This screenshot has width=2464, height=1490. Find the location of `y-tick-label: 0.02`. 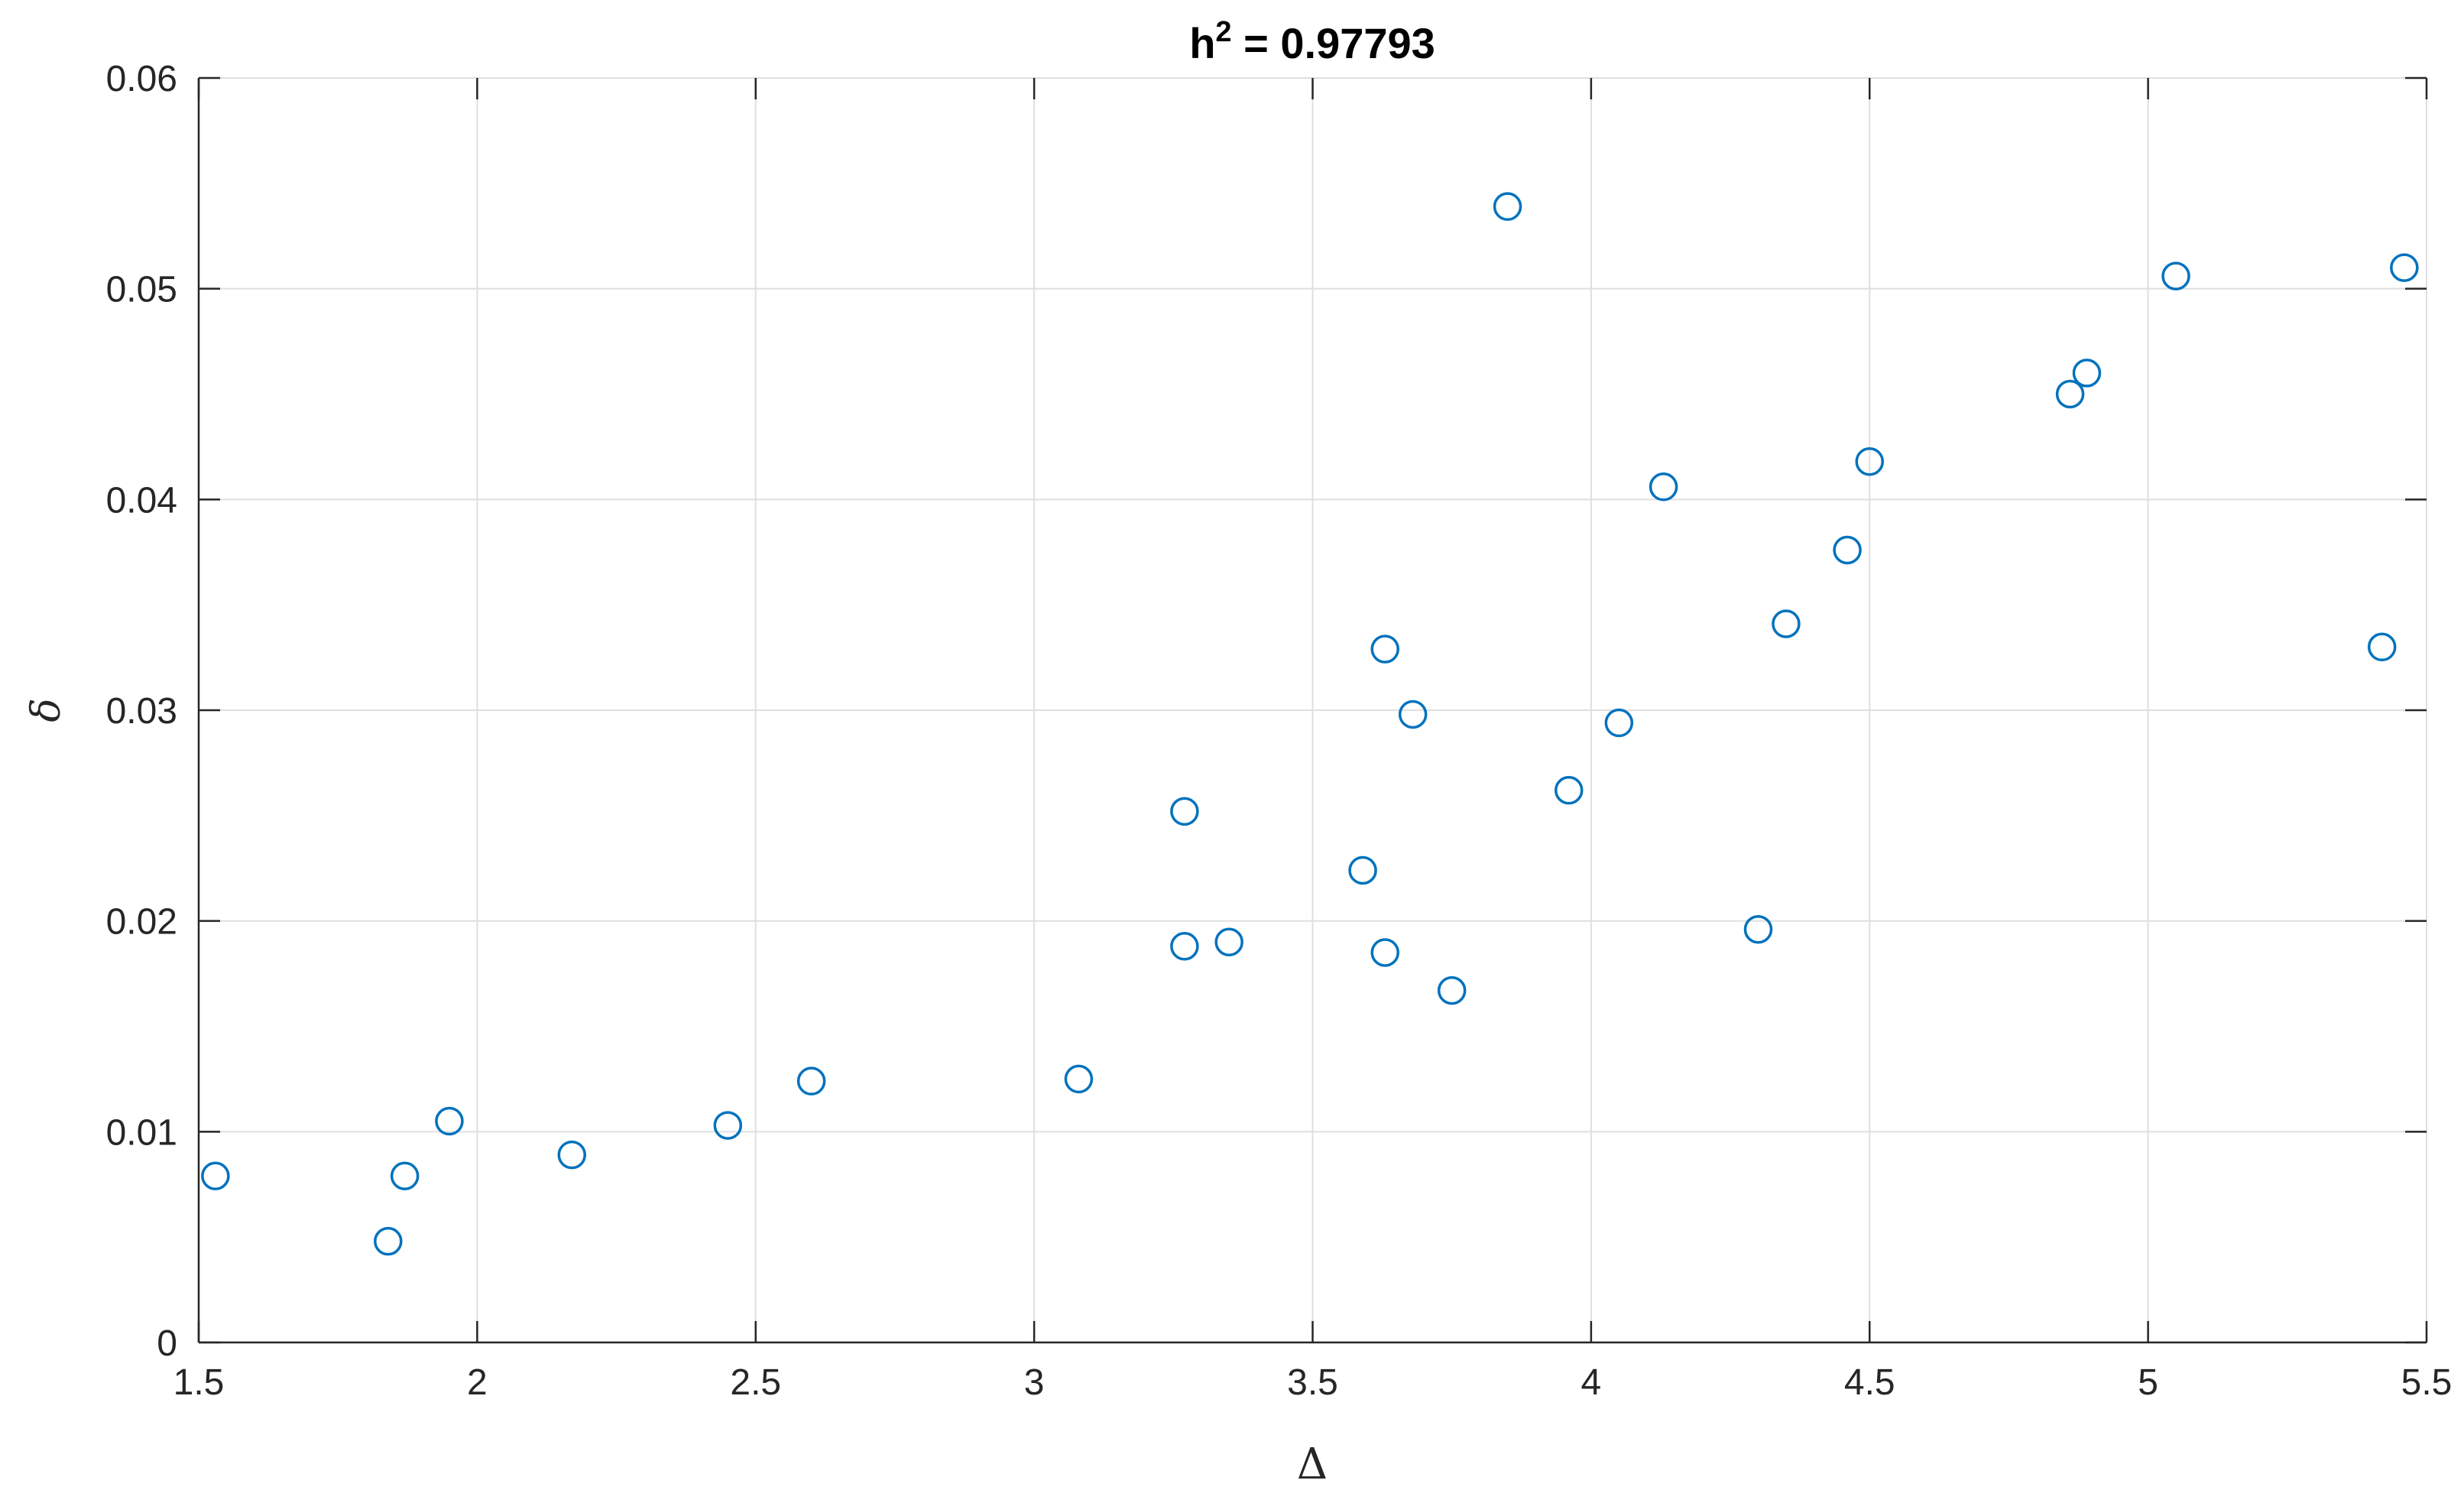

y-tick-label: 0.02 is located at coordinates (141, 922).